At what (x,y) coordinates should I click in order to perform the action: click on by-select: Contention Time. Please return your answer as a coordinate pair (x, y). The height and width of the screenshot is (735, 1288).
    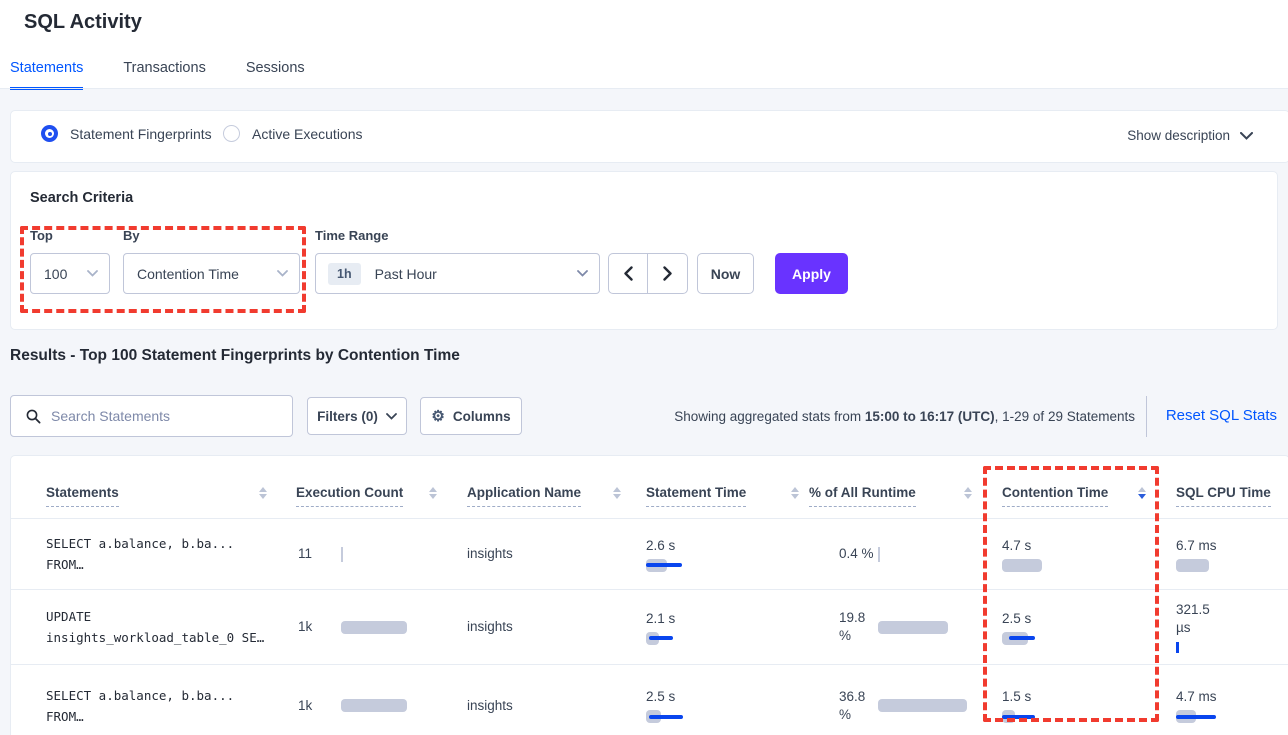
    Looking at the image, I should click on (211, 273).